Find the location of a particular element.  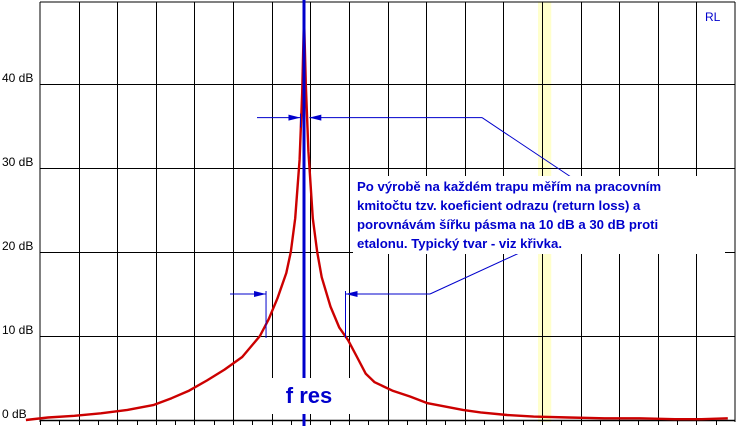

bw10-leader-line is located at coordinates (479, 271).